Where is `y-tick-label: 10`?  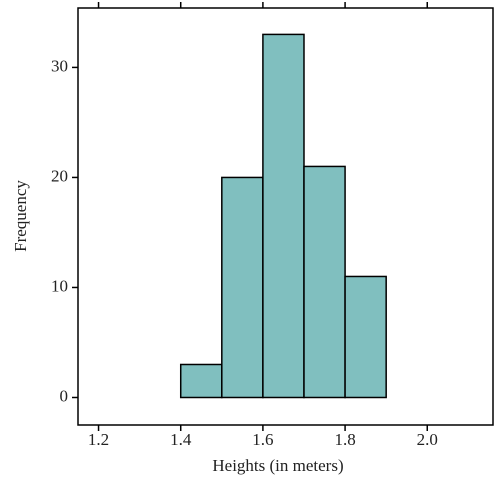
y-tick-label: 10 is located at coordinates (59, 285).